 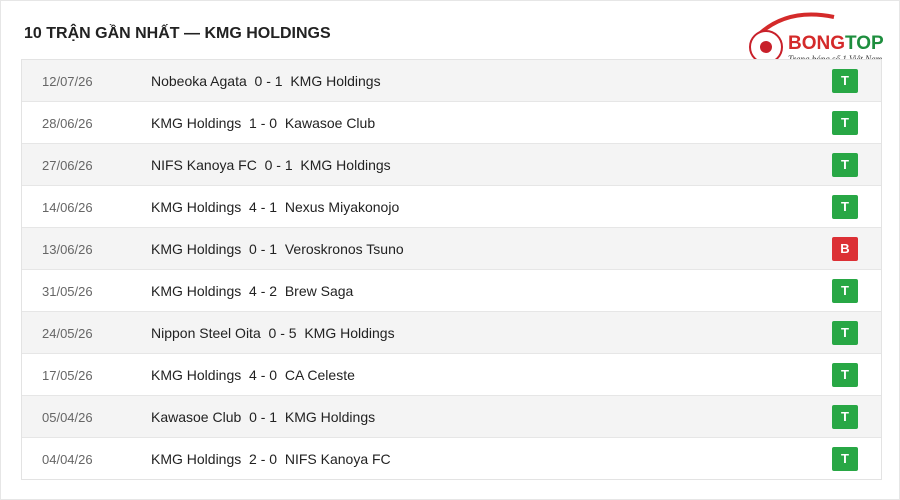 I want to click on match-row: 05/04/26 Kawasoe Club 0 - 1 KMG Holdings T, so click(x=451, y=416).